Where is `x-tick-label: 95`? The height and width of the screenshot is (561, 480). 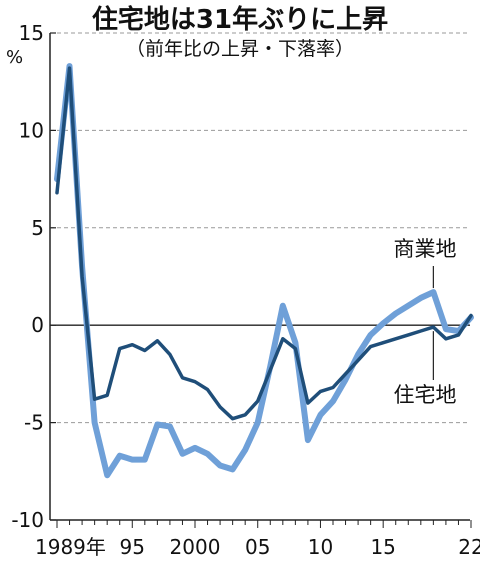 x-tick-label: 95 is located at coordinates (132, 547).